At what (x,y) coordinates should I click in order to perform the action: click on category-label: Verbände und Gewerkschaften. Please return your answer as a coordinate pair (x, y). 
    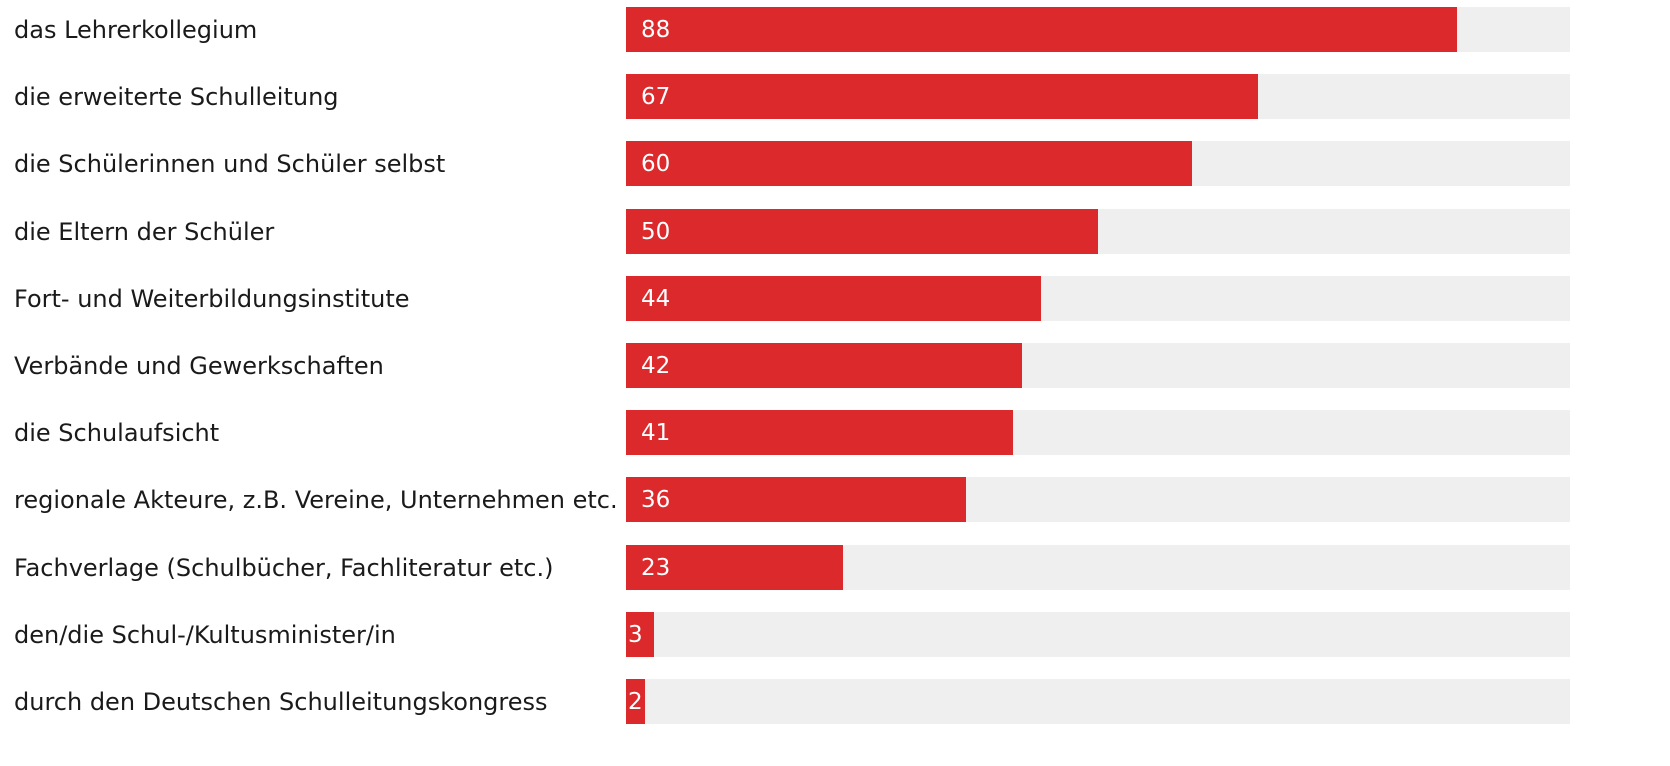
    Looking at the image, I should click on (199, 366).